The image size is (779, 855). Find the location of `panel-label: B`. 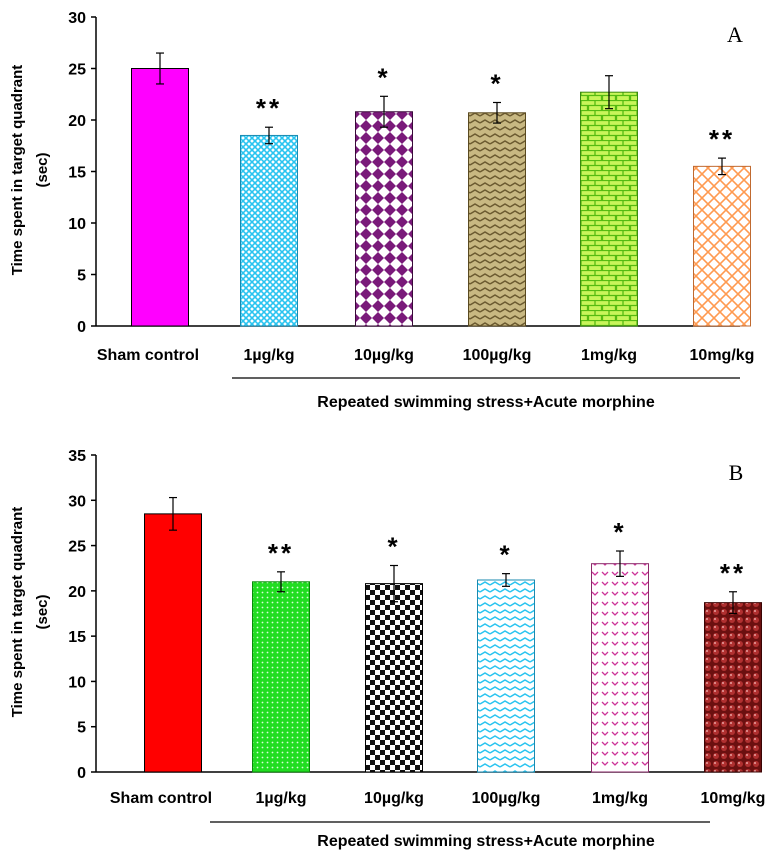

panel-label: B is located at coordinates (736, 472).